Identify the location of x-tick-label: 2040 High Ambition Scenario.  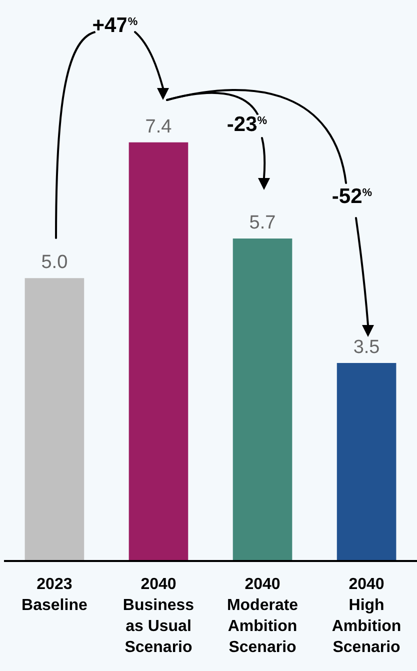
(367, 616).